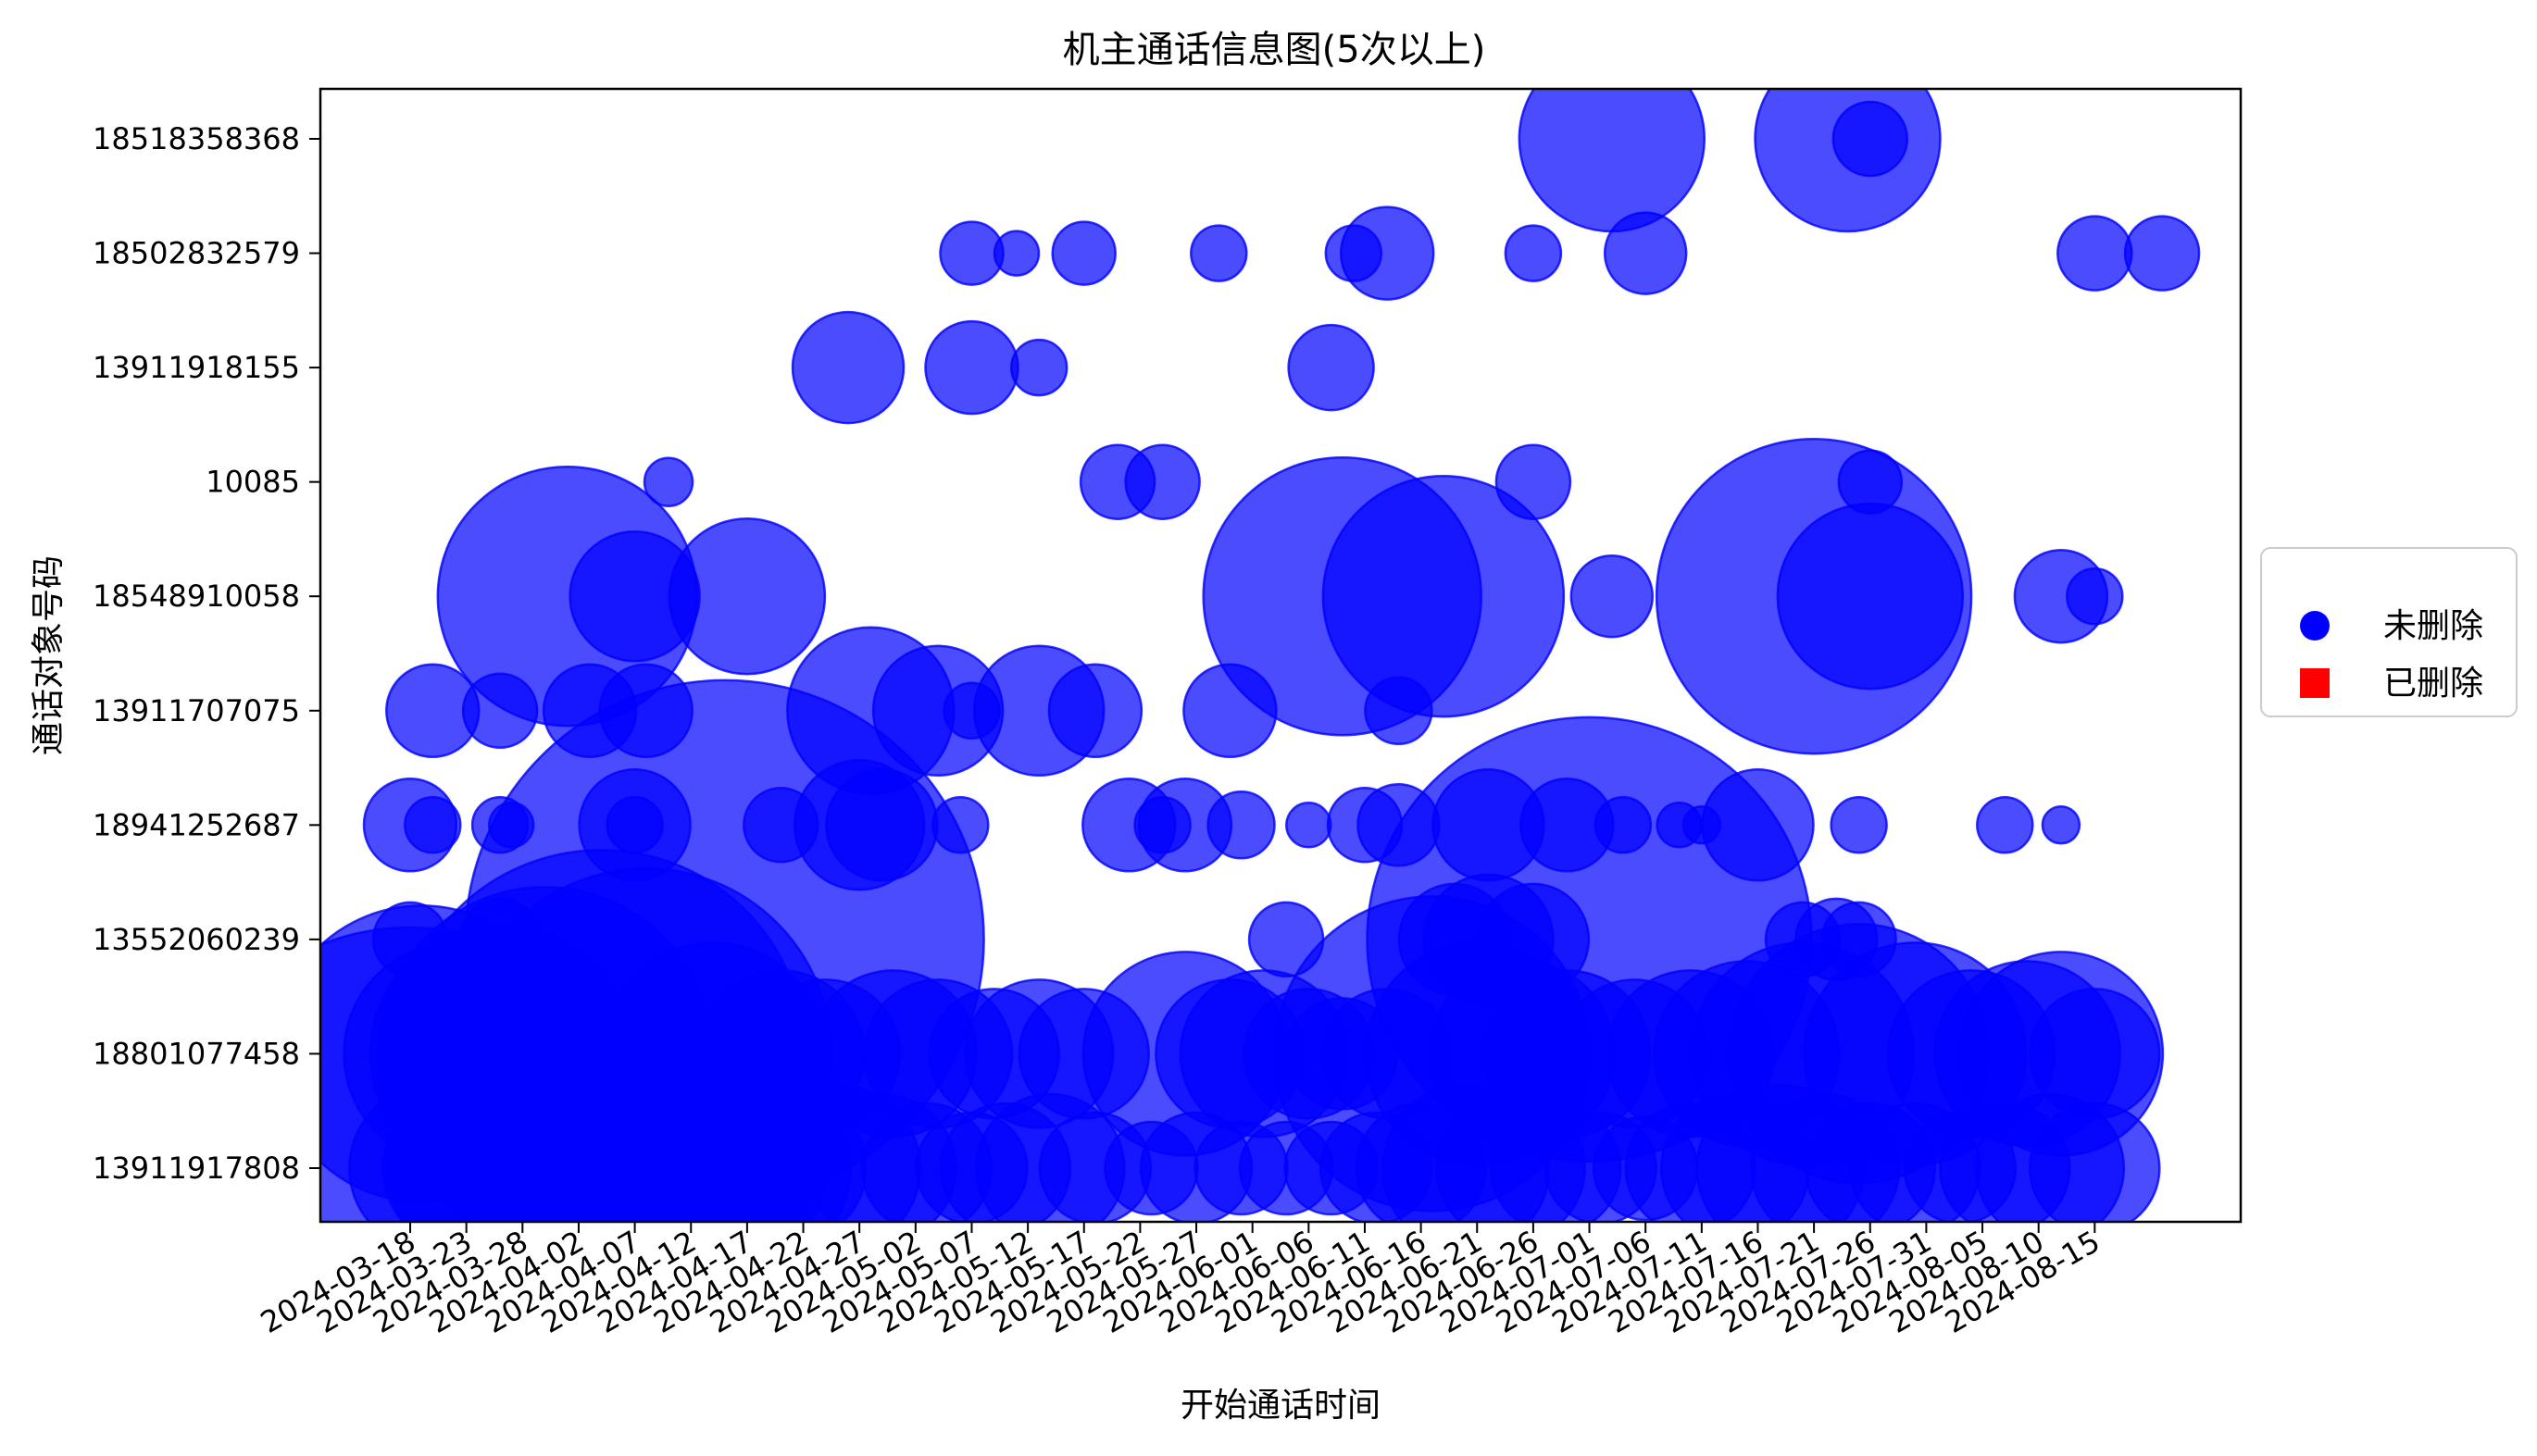 This screenshot has width=2537, height=1456. I want to click on x-axis-label: 开始通话时间, so click(1281, 1406).